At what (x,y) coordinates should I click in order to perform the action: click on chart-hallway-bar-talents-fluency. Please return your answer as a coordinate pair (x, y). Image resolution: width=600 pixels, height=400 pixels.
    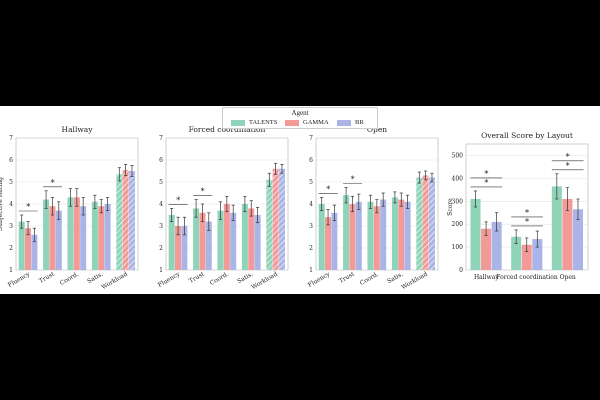
    Looking at the image, I should click on (21, 245).